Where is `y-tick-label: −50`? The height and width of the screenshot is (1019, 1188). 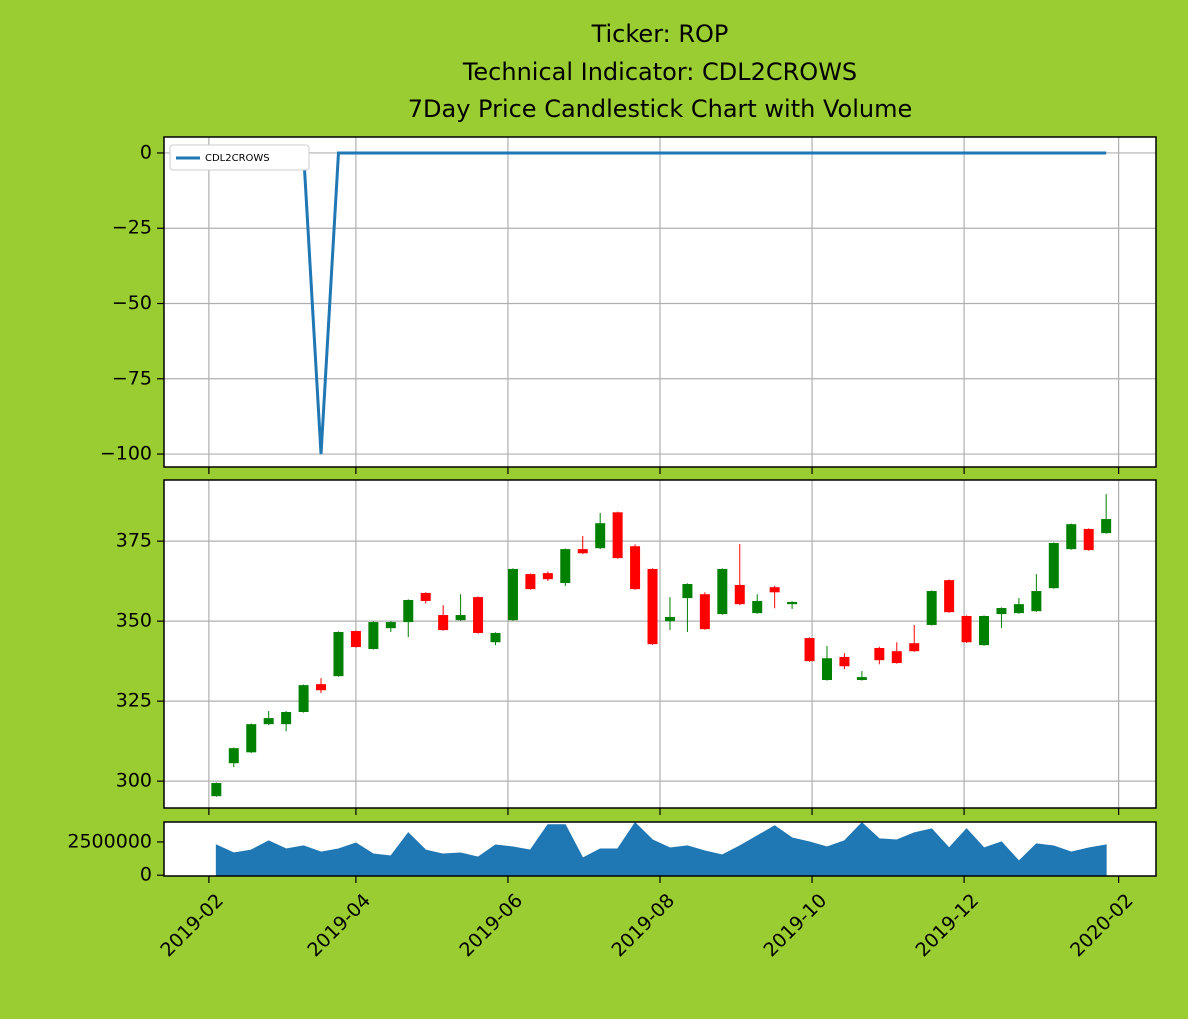 y-tick-label: −50 is located at coordinates (132, 303).